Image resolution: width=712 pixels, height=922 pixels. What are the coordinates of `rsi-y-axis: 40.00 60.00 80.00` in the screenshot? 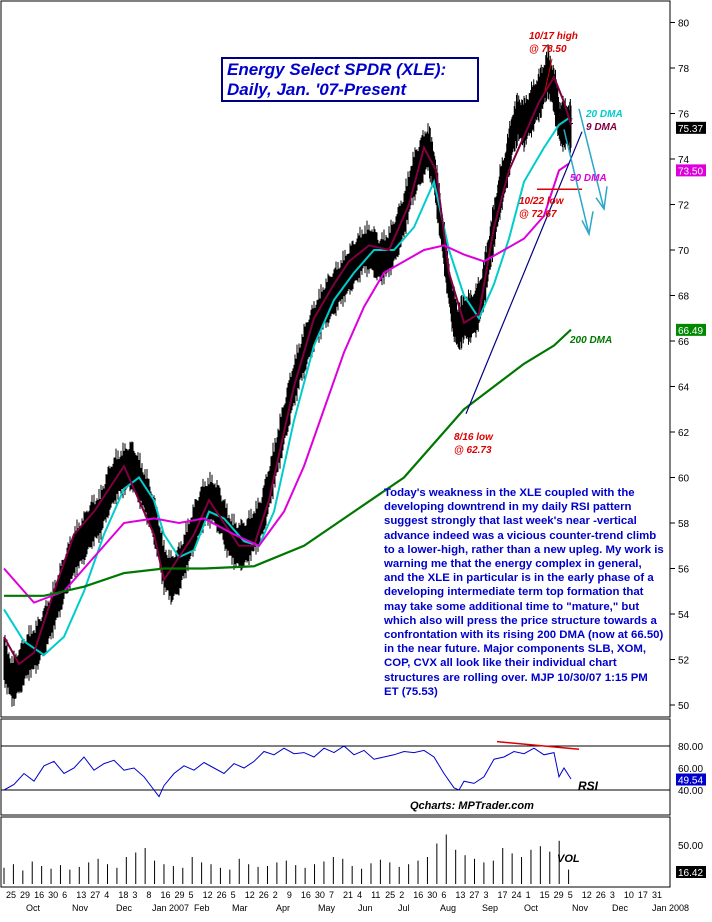 It's located at (690, 769).